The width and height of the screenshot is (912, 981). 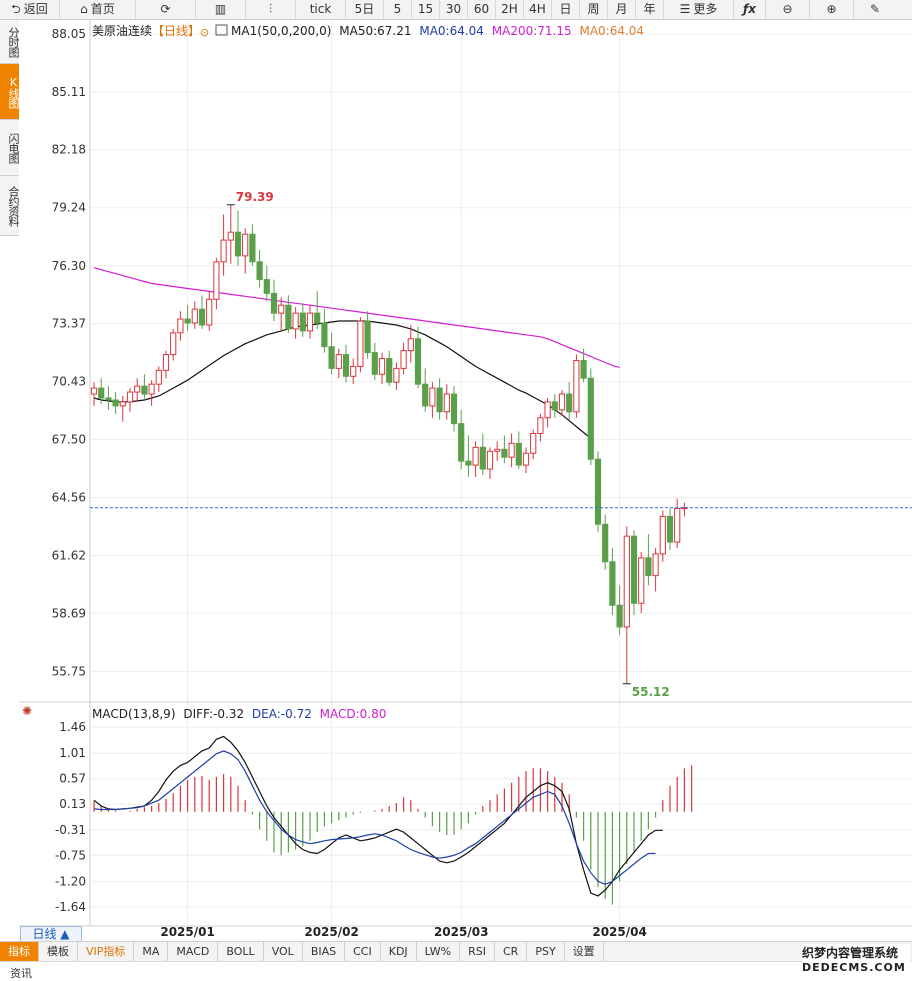 I want to click on zoom-out-button: ⊖, so click(x=788, y=9).